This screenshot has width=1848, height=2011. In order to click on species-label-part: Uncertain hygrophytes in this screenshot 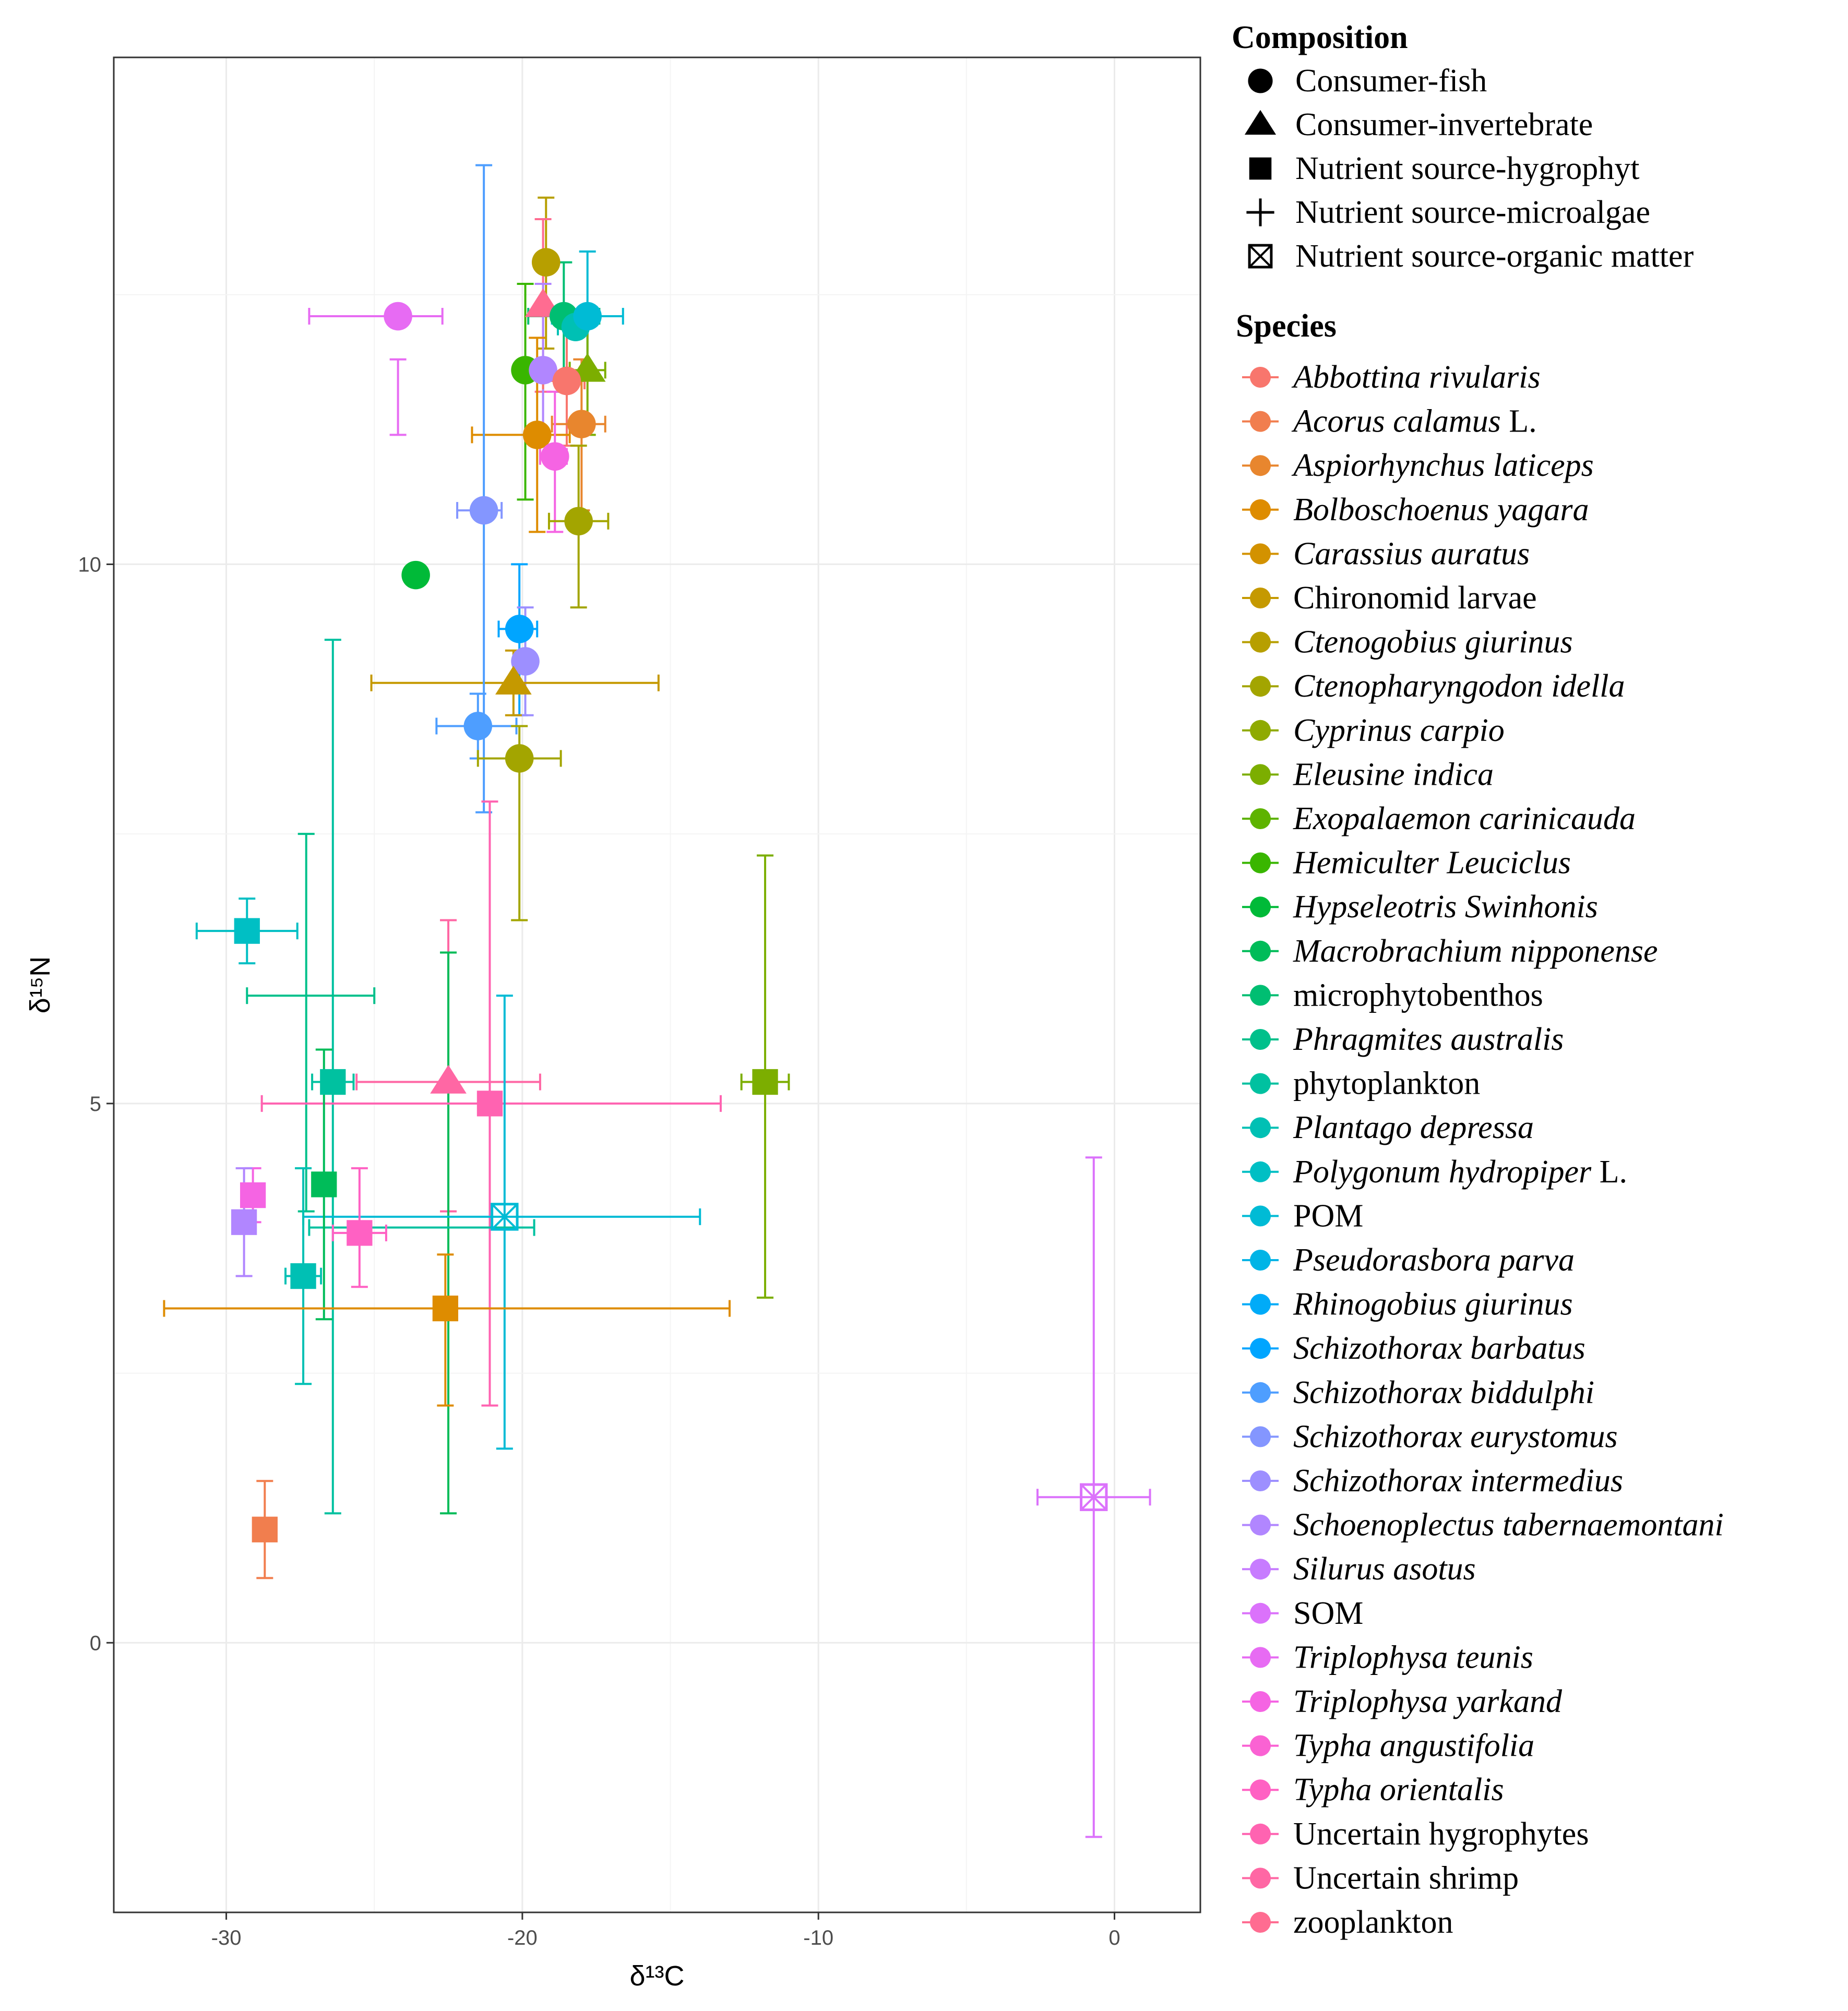, I will do `click(1441, 1834)`.